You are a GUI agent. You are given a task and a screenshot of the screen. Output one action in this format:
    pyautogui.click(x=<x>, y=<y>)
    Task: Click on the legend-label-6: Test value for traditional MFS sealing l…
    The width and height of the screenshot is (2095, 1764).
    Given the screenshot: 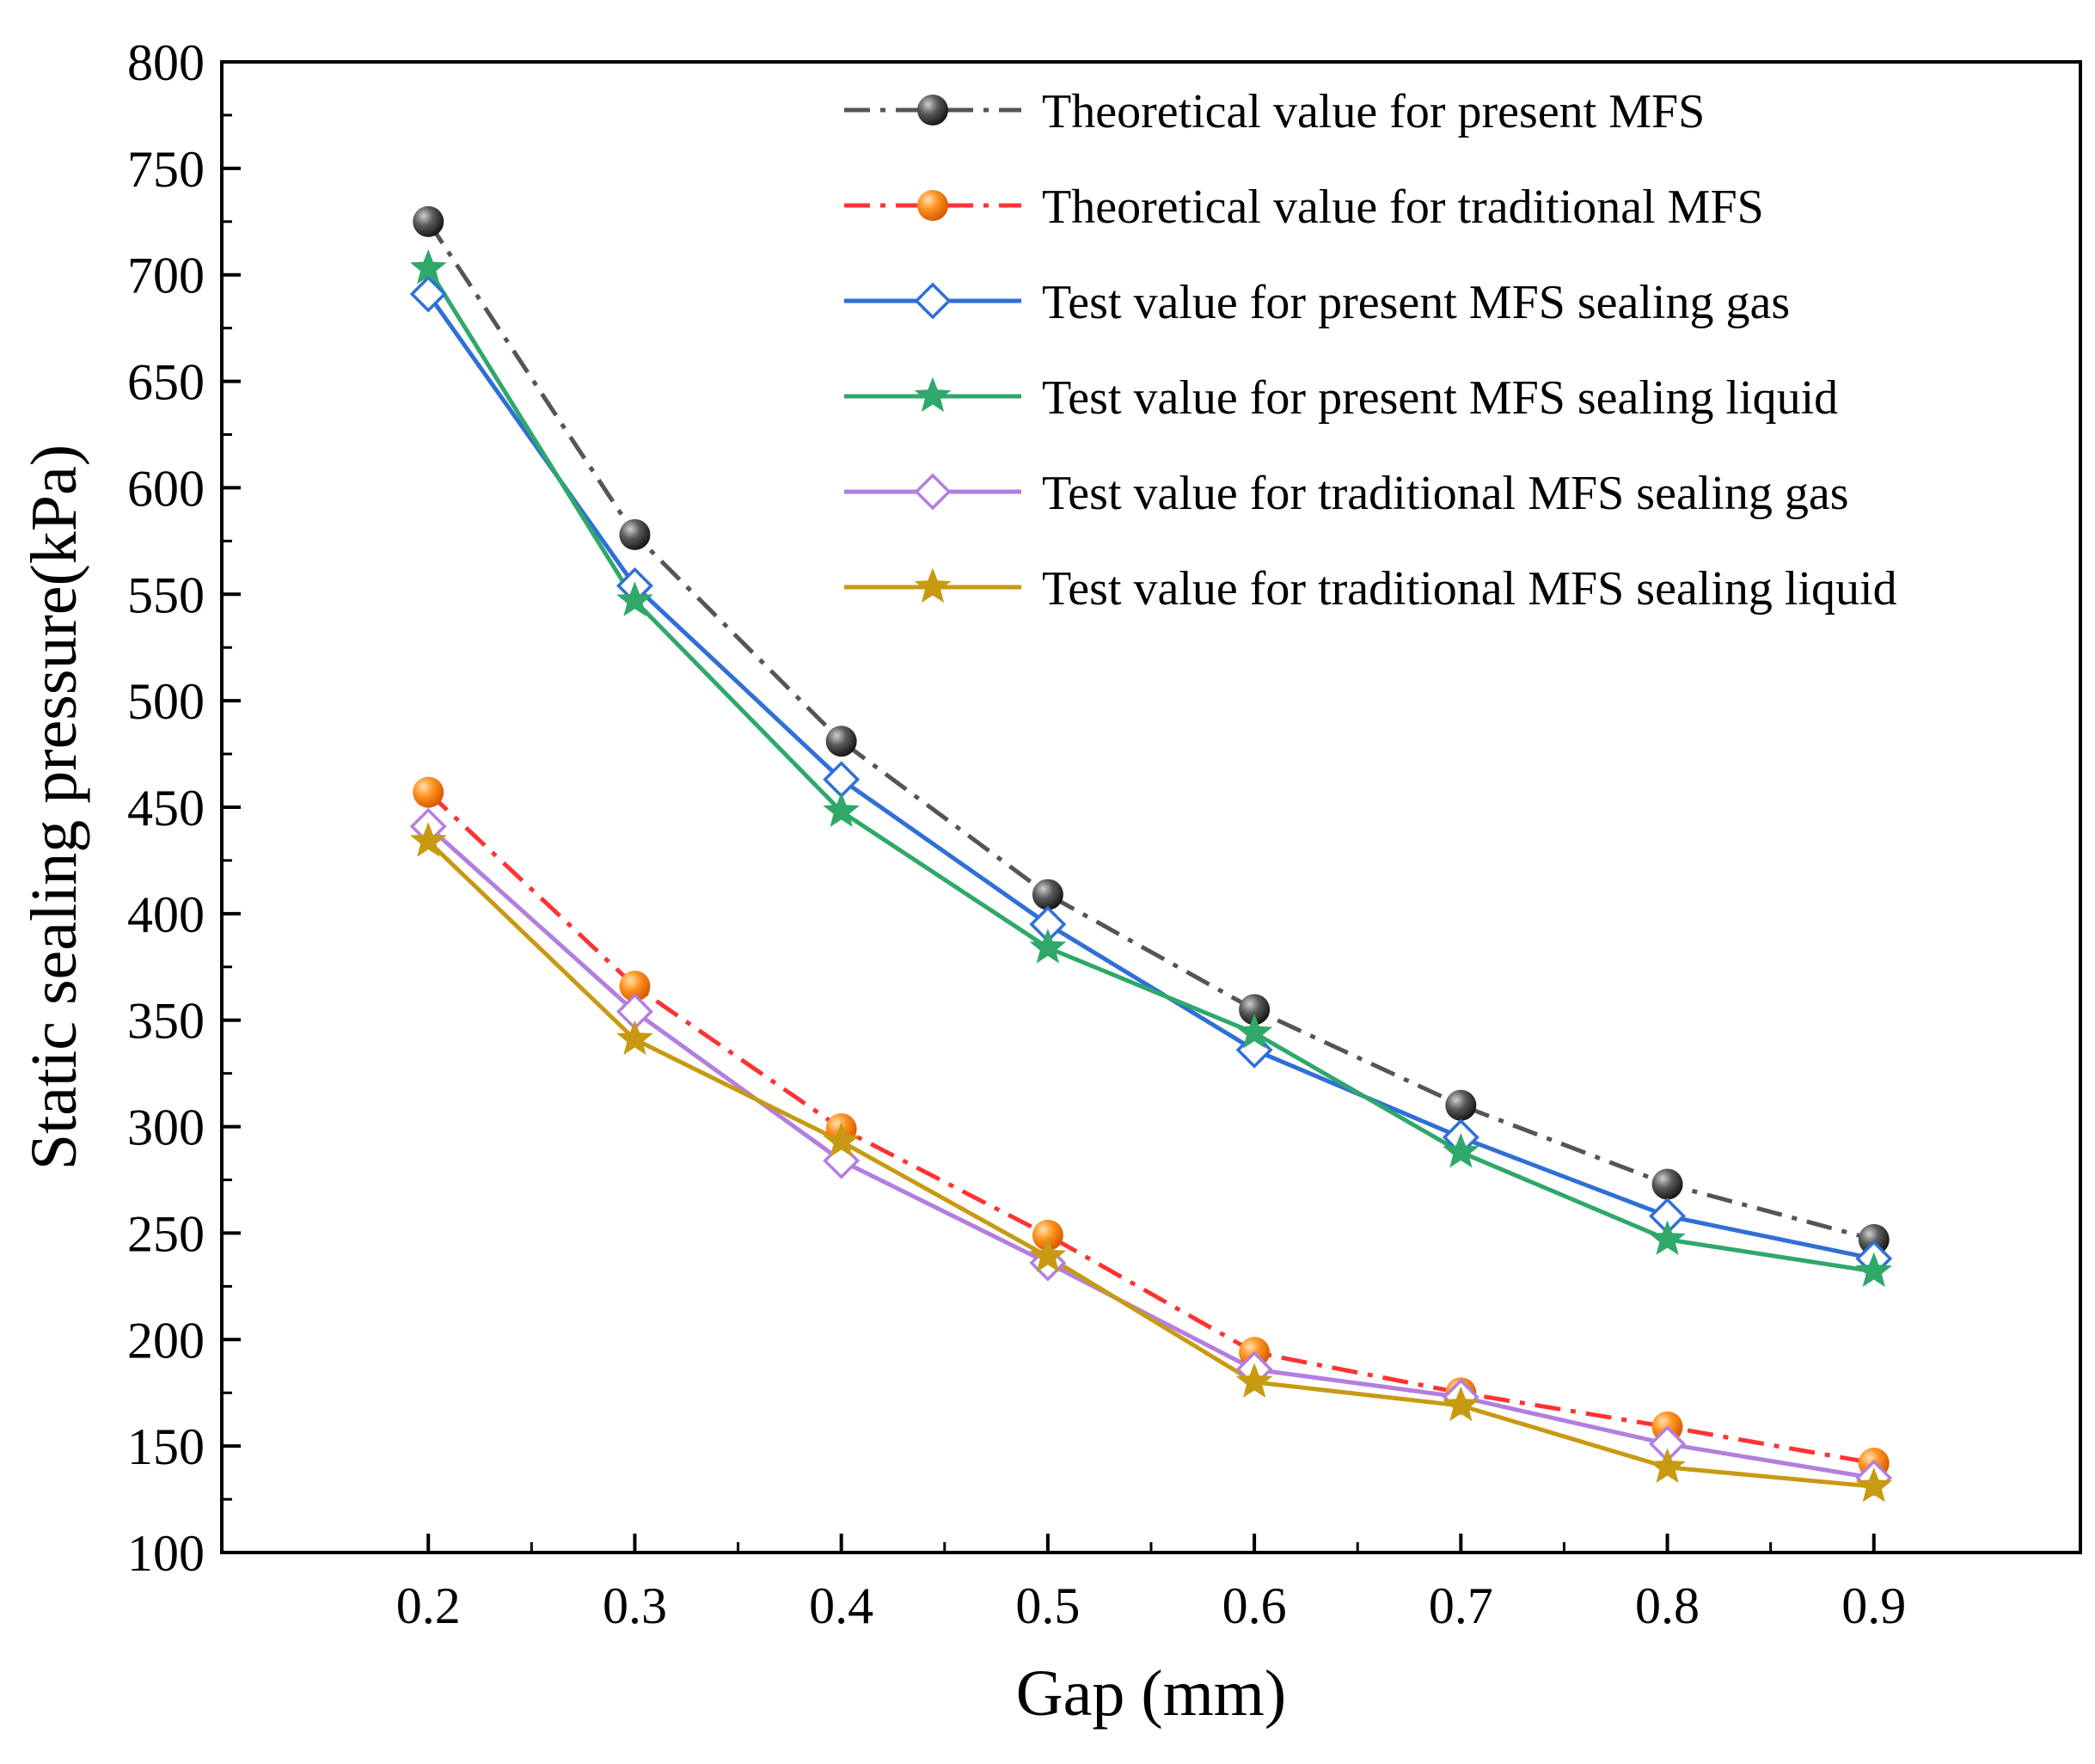 What is the action you would take?
    pyautogui.click(x=1469, y=589)
    